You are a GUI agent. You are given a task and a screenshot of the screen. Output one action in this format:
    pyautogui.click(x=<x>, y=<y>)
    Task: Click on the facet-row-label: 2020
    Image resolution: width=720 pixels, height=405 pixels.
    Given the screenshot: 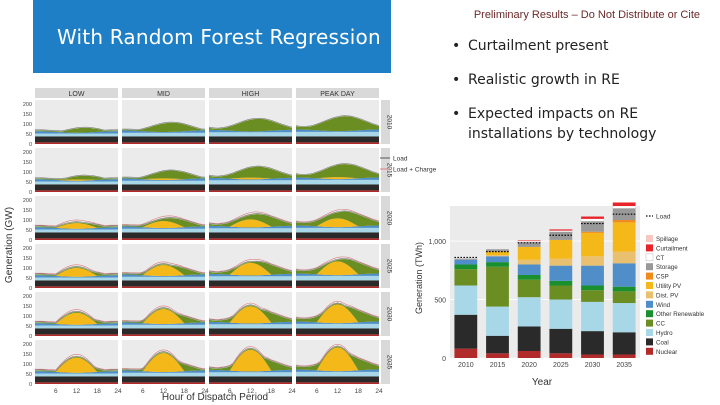 What is the action you would take?
    pyautogui.click(x=389, y=218)
    